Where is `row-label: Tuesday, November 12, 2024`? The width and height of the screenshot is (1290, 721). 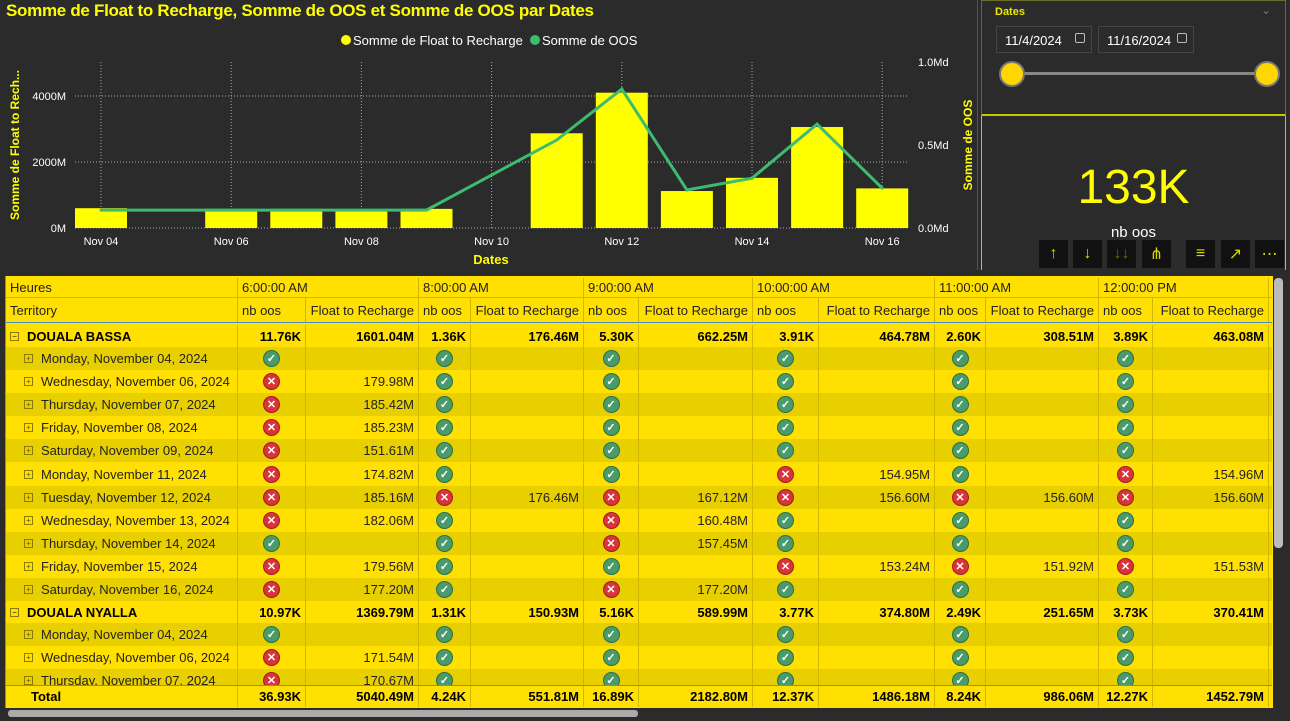 row-label: Tuesday, November 12, 2024 is located at coordinates (126, 497).